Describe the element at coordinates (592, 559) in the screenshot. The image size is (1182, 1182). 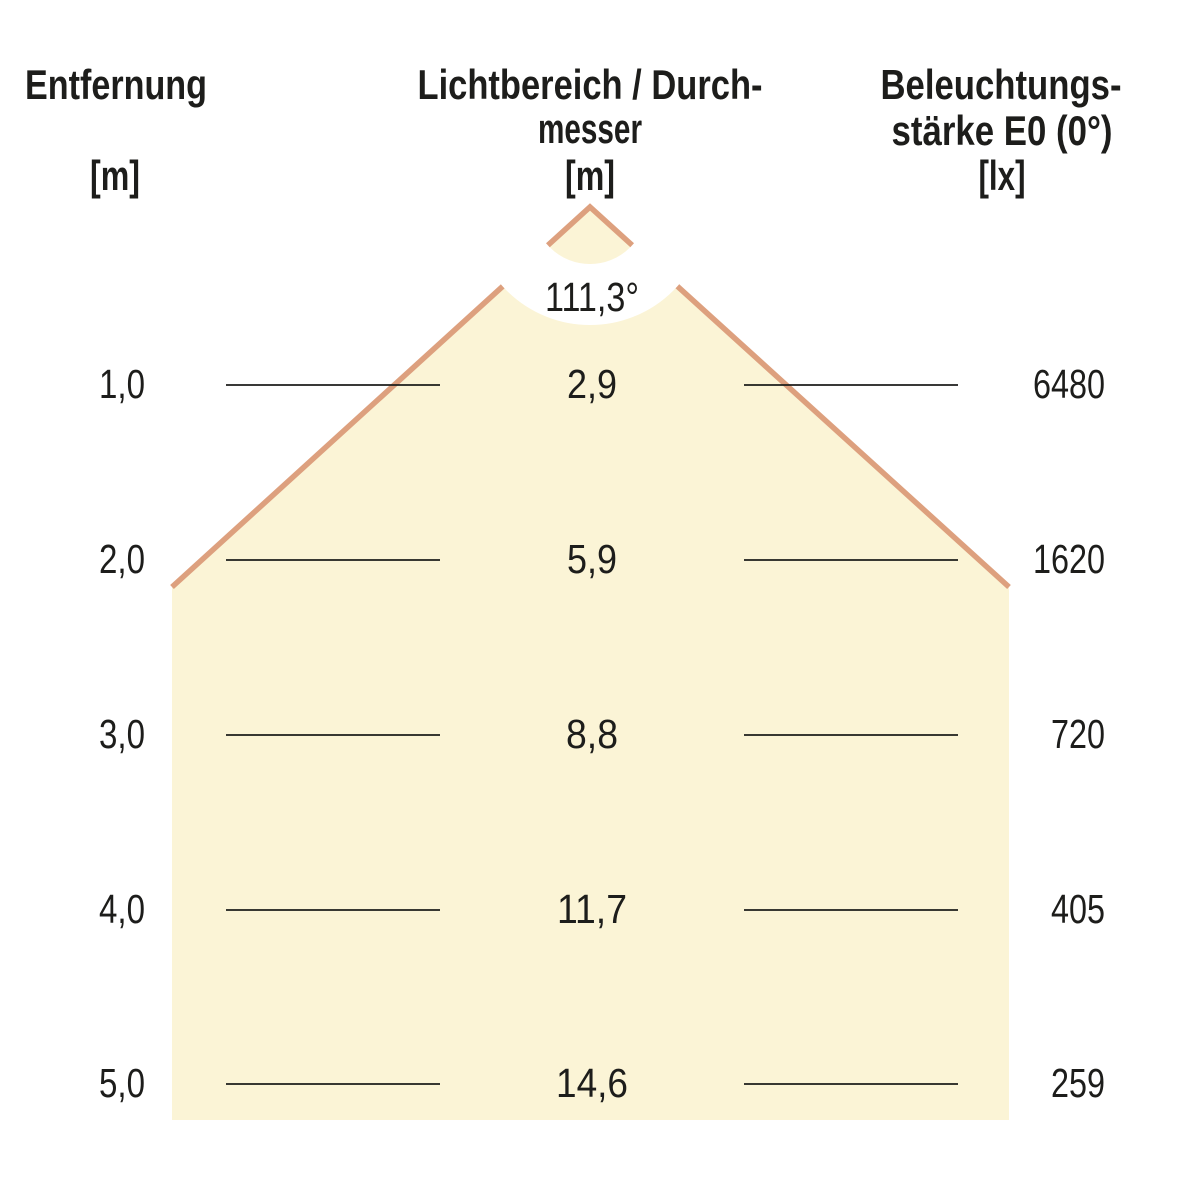
I see `diameter-value: 5,9` at that location.